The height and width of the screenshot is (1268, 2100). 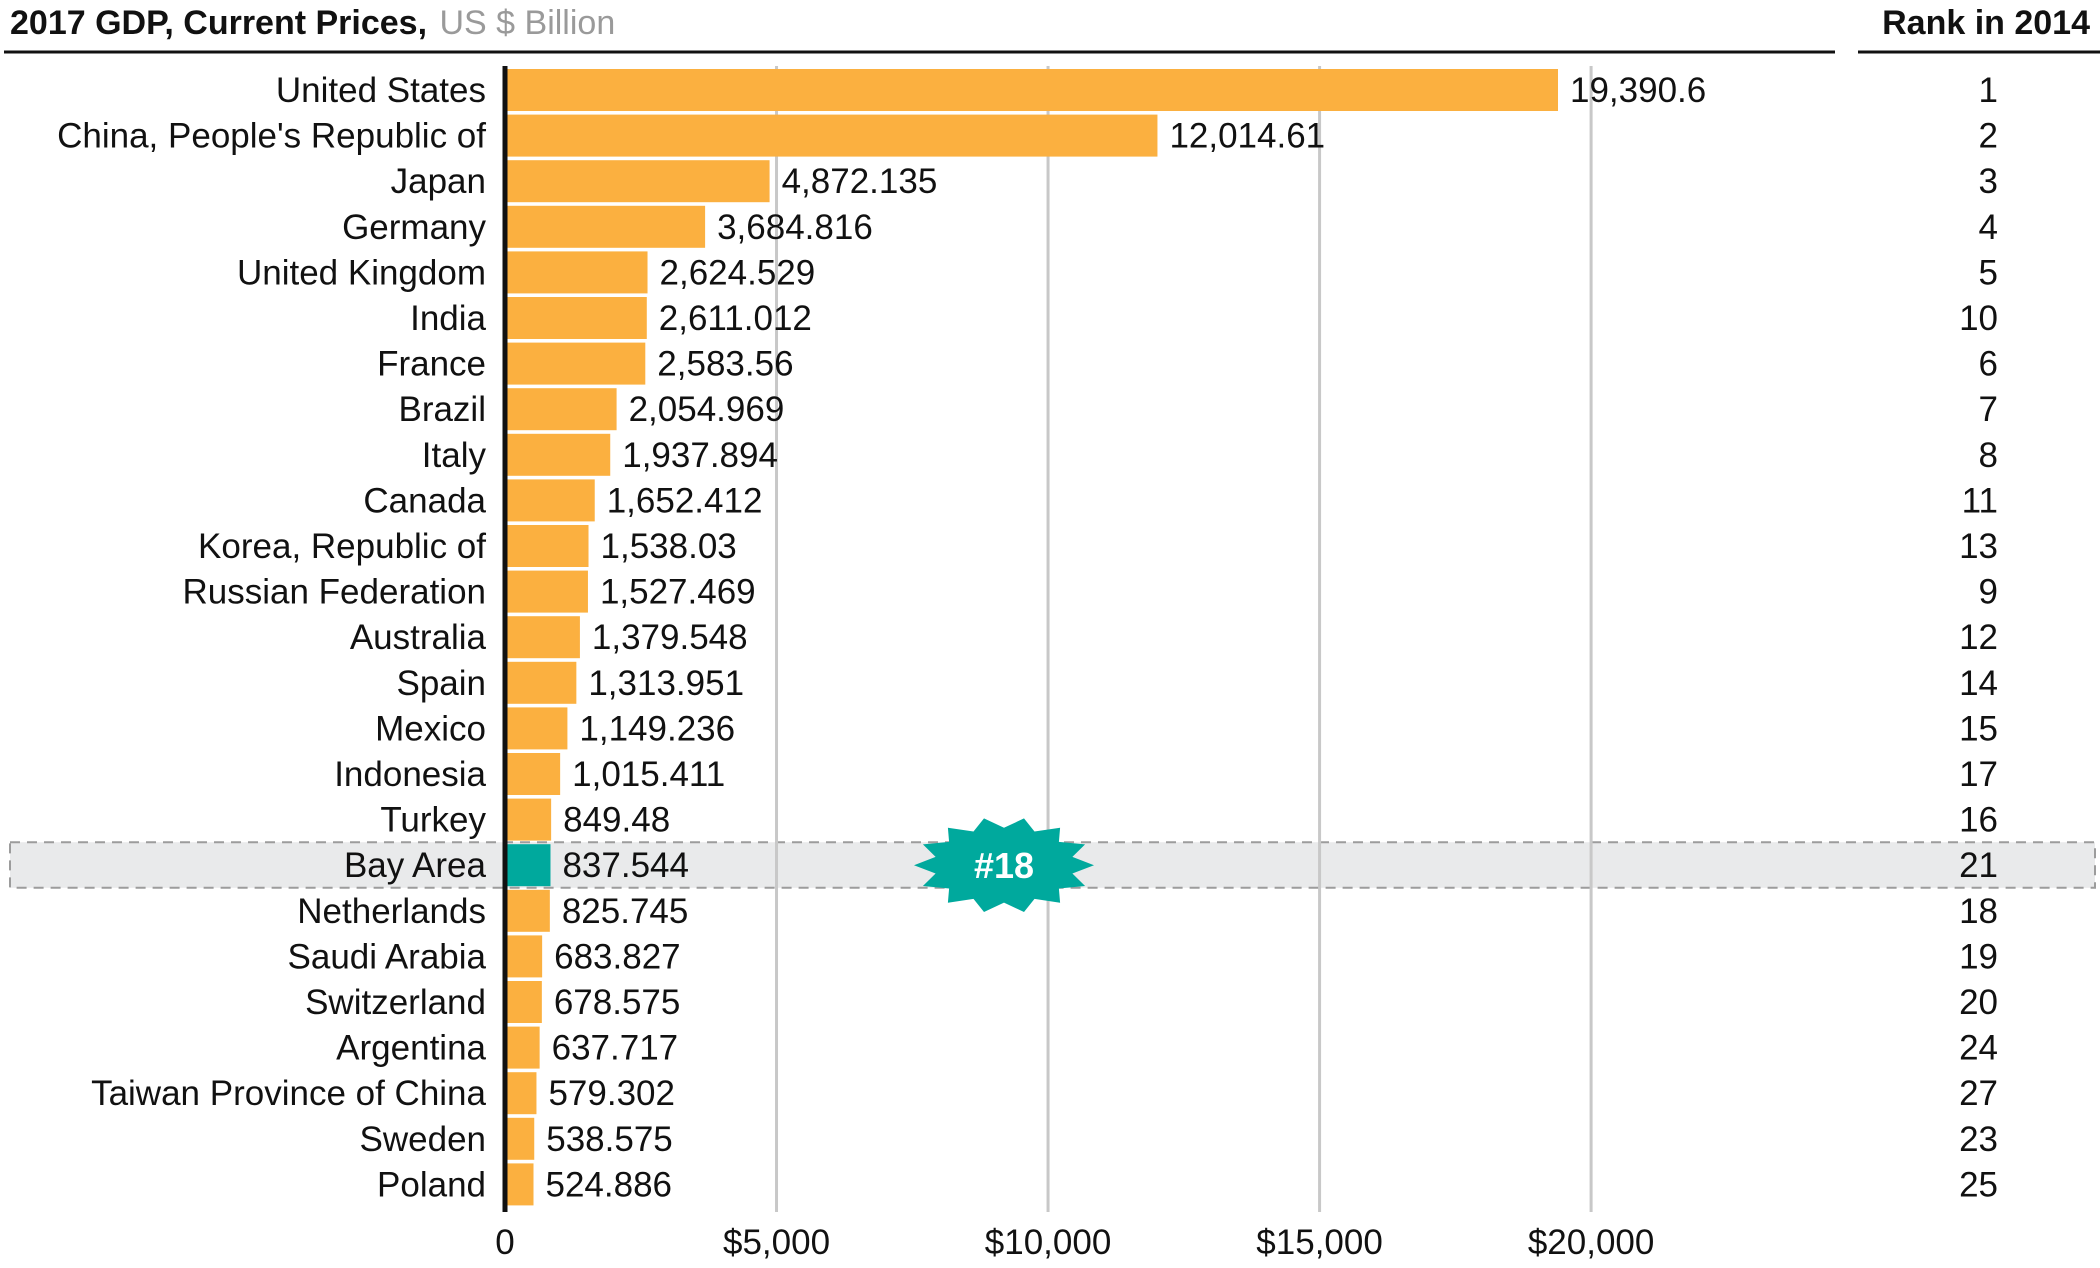 What do you see at coordinates (433, 820) in the screenshot?
I see `category-label: Turkey` at bounding box center [433, 820].